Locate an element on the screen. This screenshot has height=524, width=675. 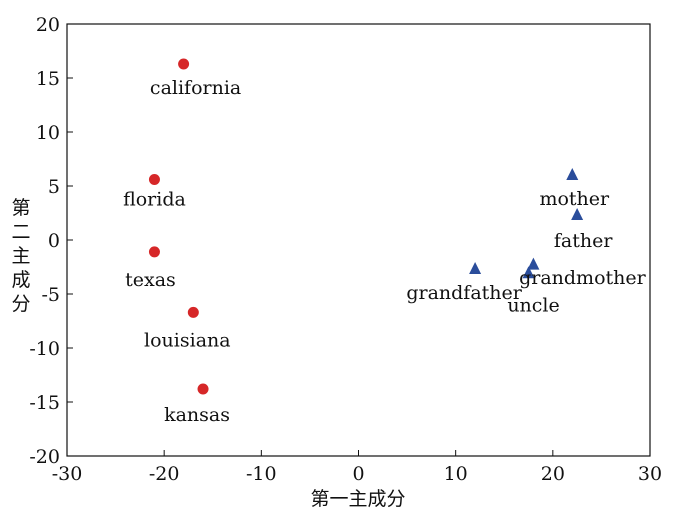
y-tick-label: 10 is located at coordinates (48, 133).